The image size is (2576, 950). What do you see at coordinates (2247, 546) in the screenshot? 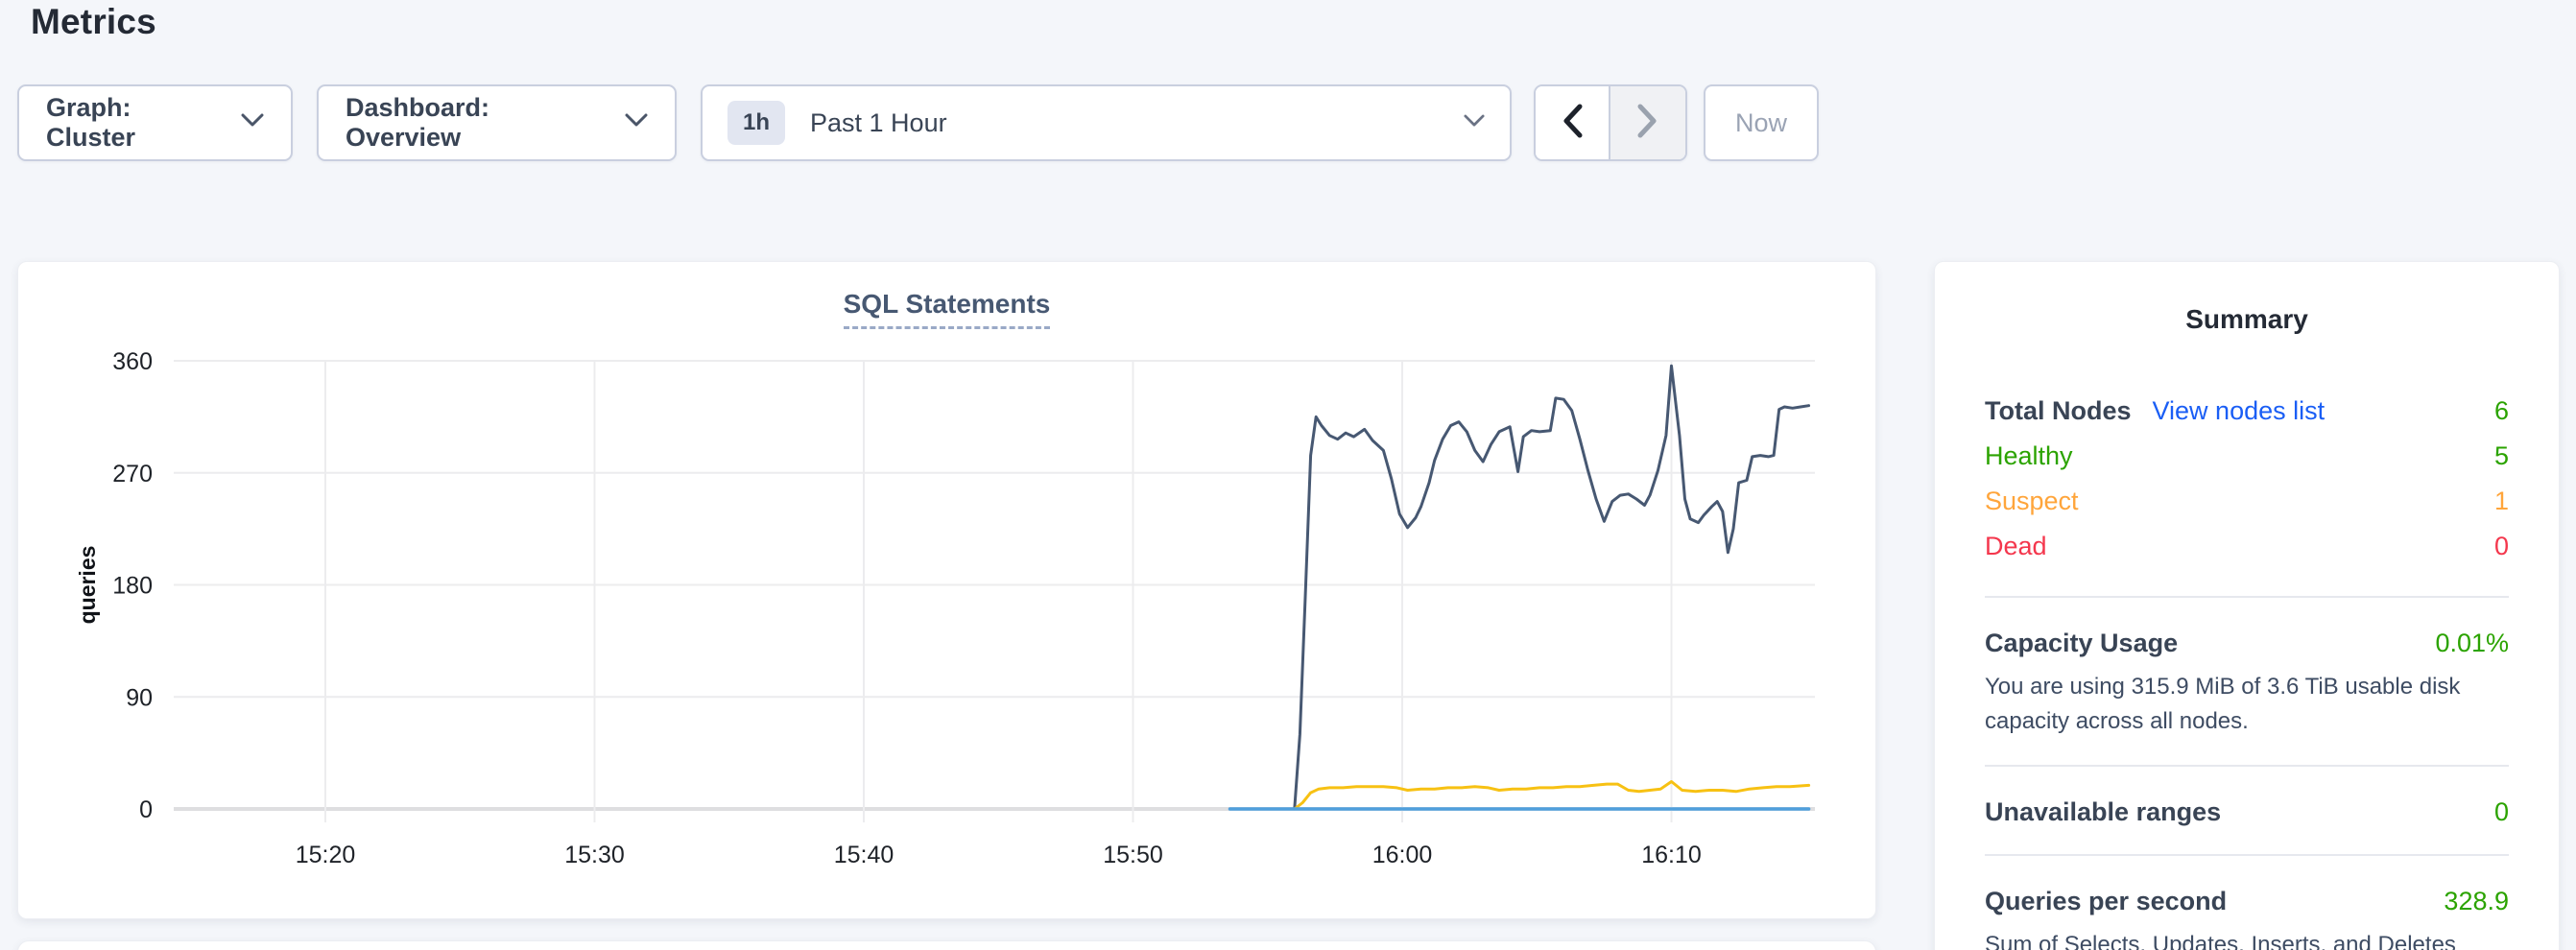
I see `dead-nodes-row: Dead 0` at bounding box center [2247, 546].